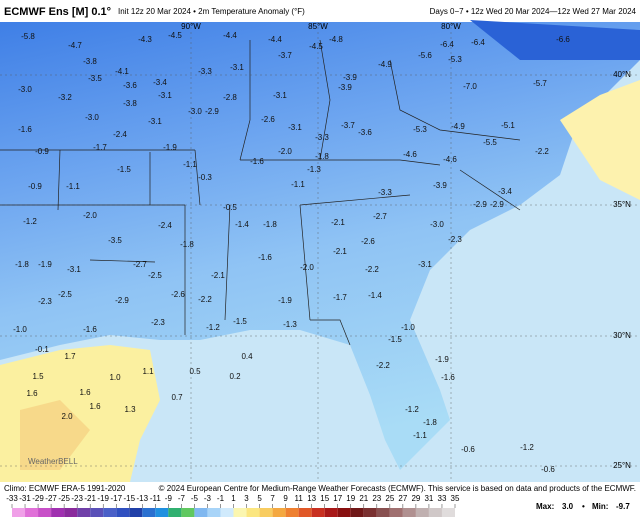 The width and height of the screenshot is (640, 531). I want to click on colorbar-label: -17, so click(116, 498).